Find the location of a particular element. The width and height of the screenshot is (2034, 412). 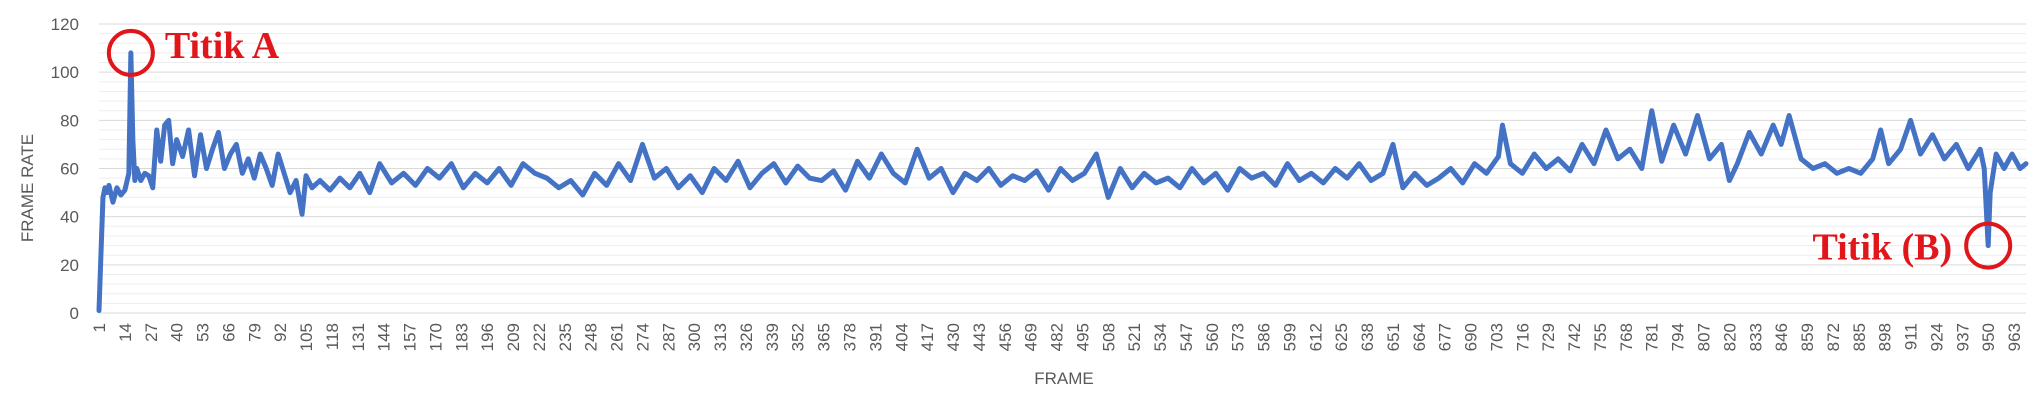

x-tick-label: 963 is located at coordinates (2014, 337).